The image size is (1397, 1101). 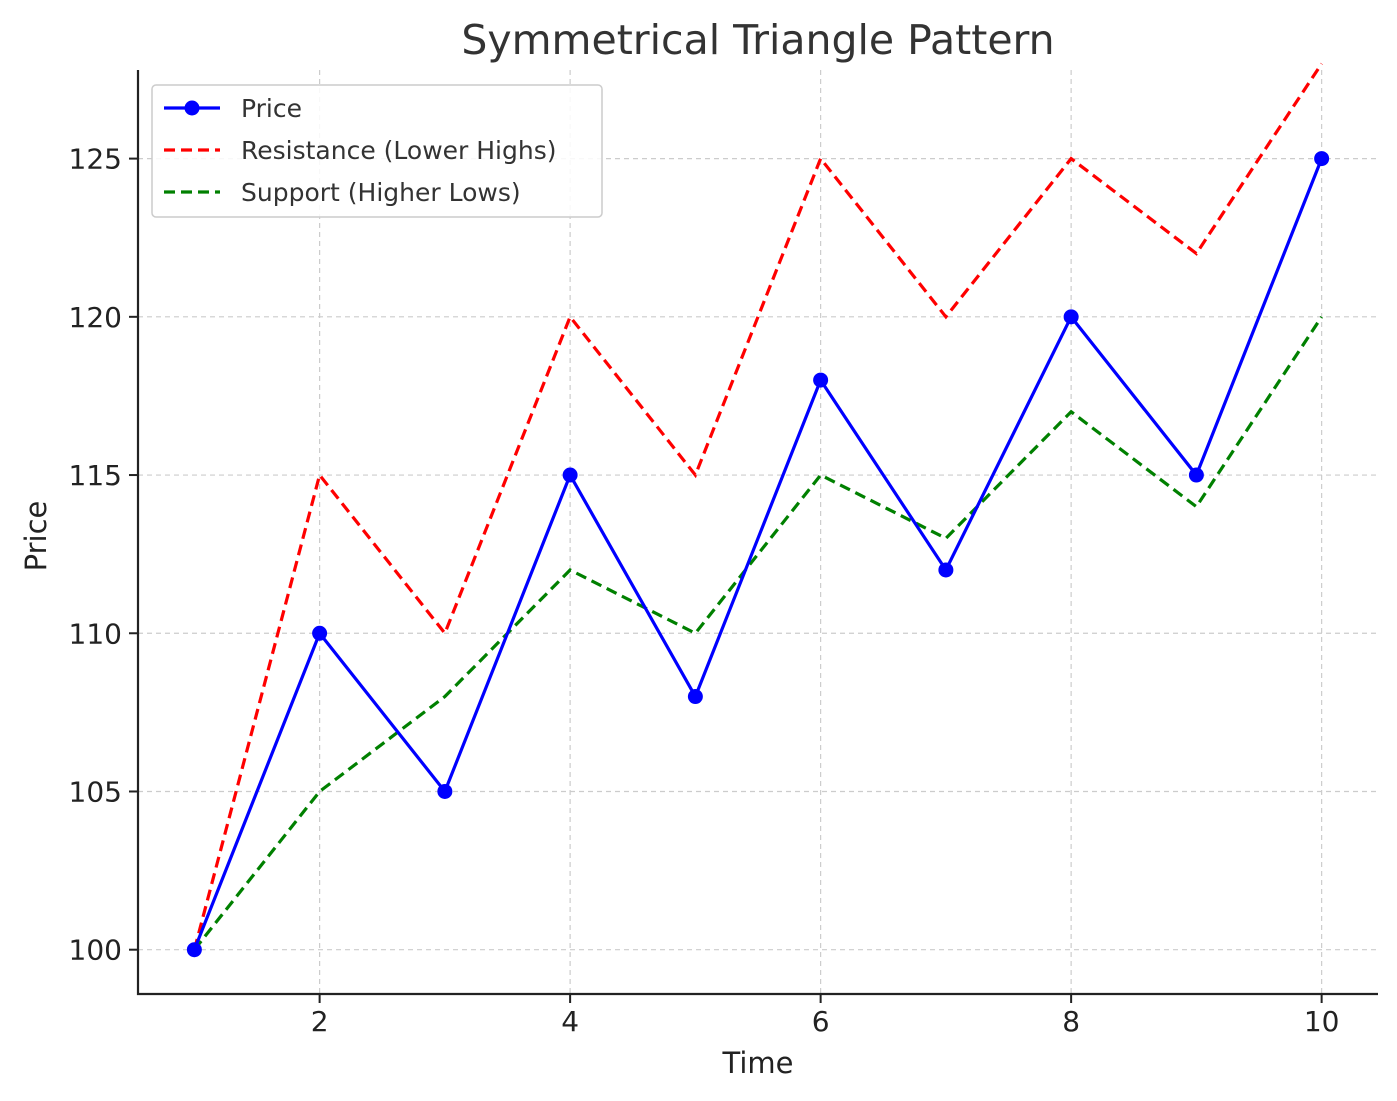 I want to click on legend-box, so click(x=377, y=151).